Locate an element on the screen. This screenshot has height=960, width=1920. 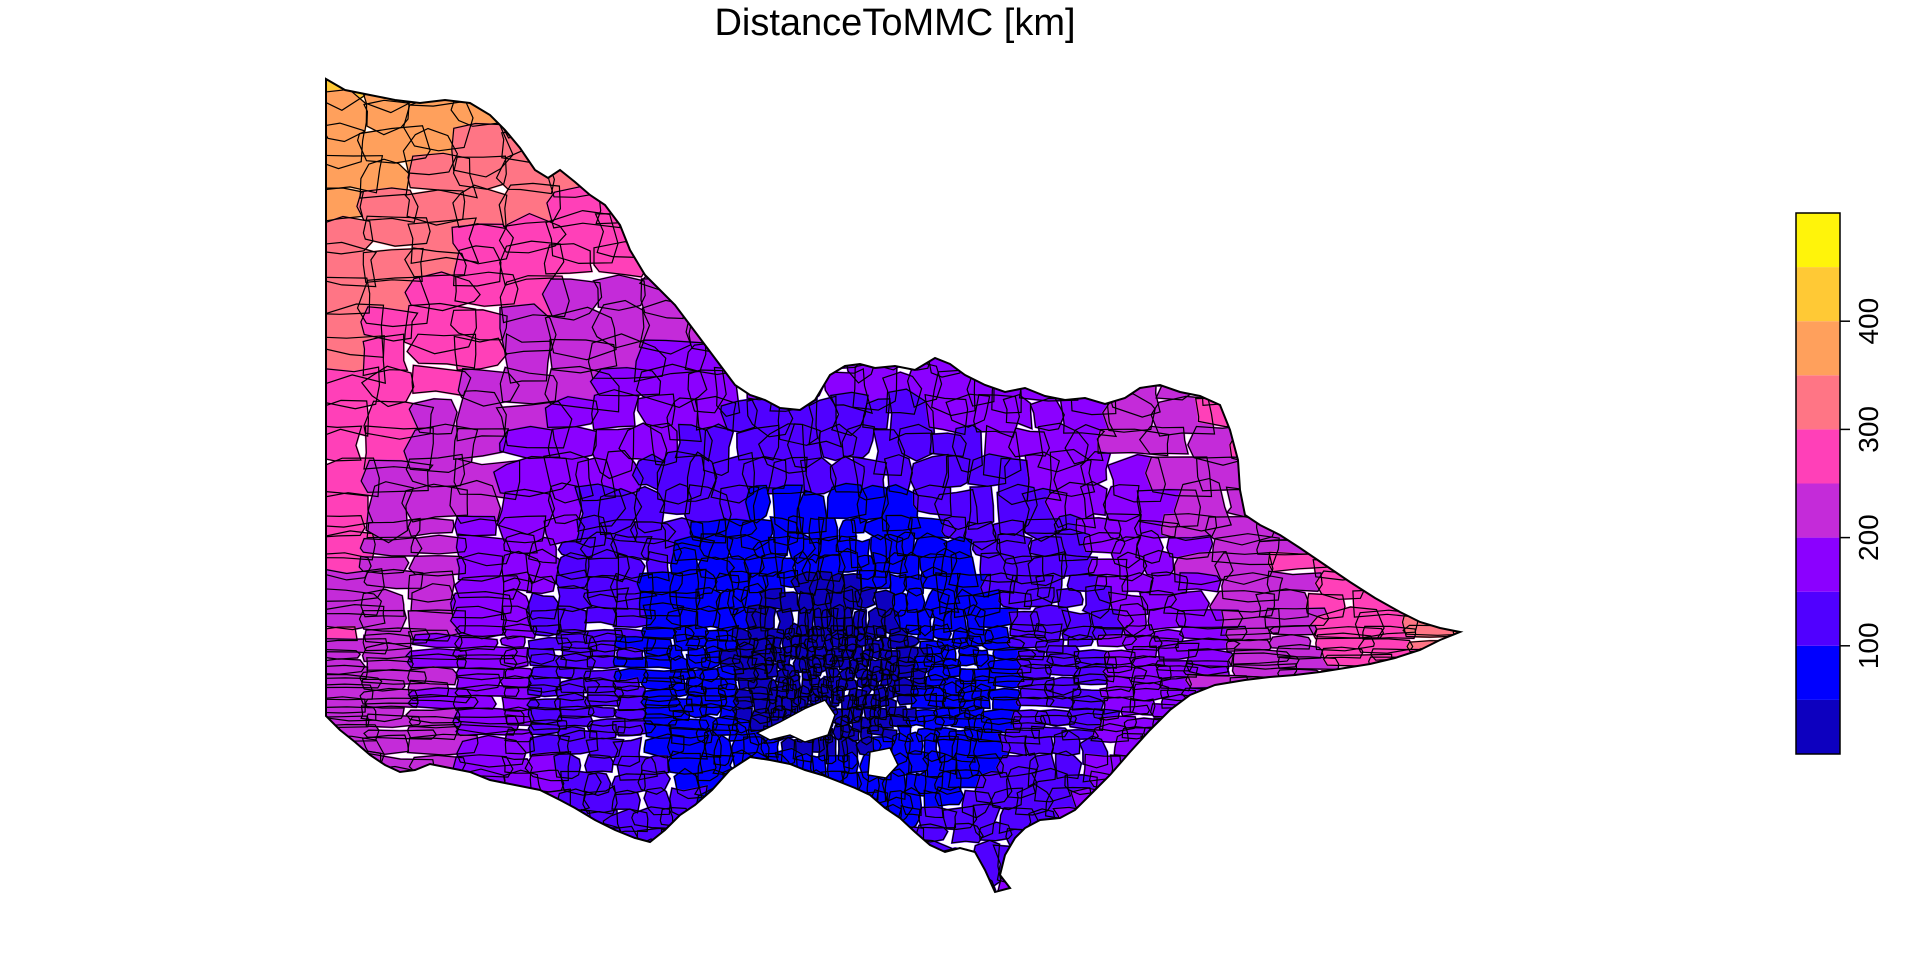
legend-tick-label: 300 is located at coordinates (1868, 429).